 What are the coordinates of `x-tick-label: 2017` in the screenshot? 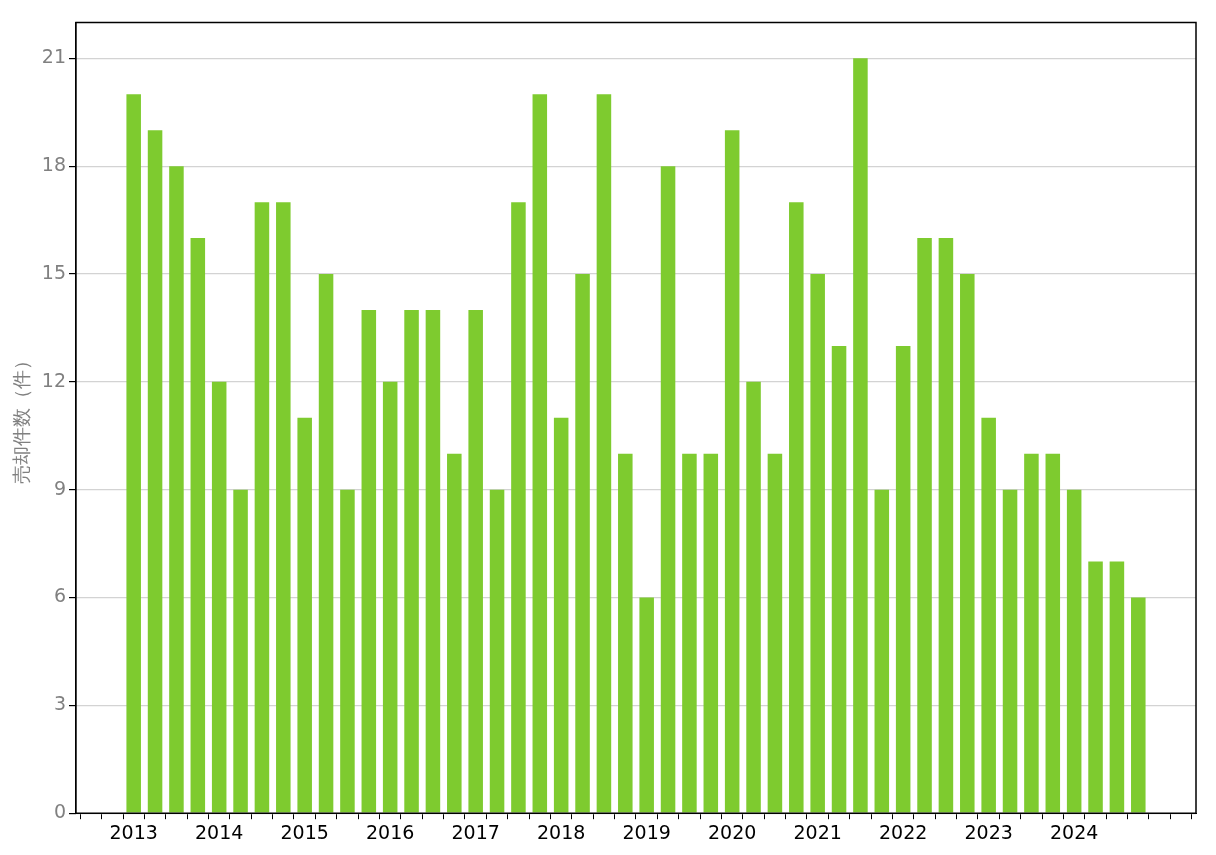 It's located at (475, 831).